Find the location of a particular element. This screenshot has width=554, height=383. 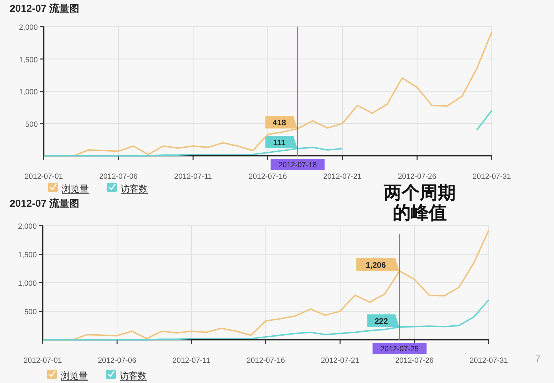

annotation: 418 is located at coordinates (279, 123).